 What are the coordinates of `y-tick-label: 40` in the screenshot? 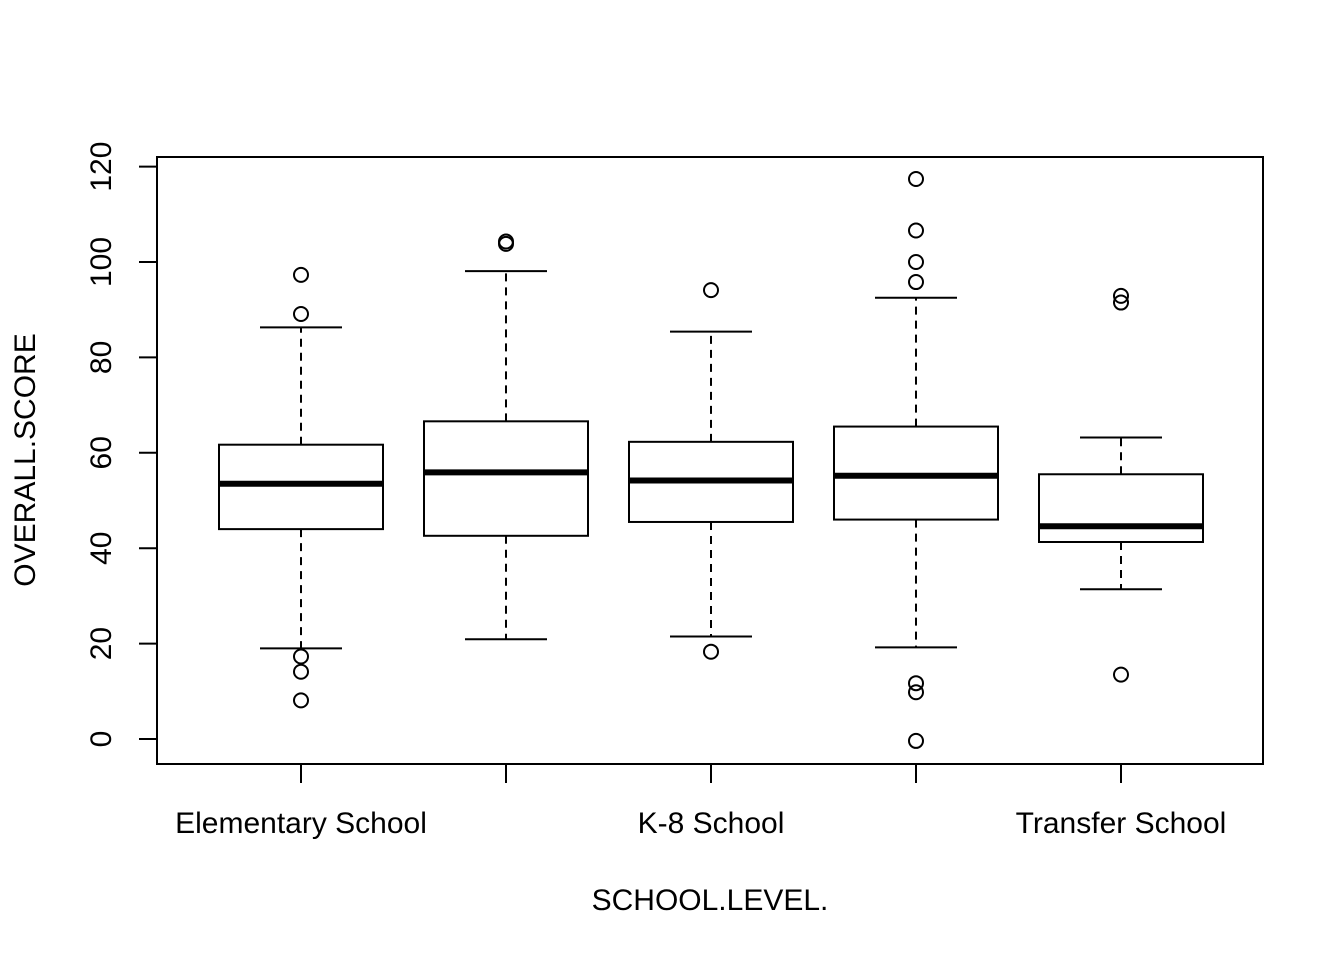 It's located at (101, 548).